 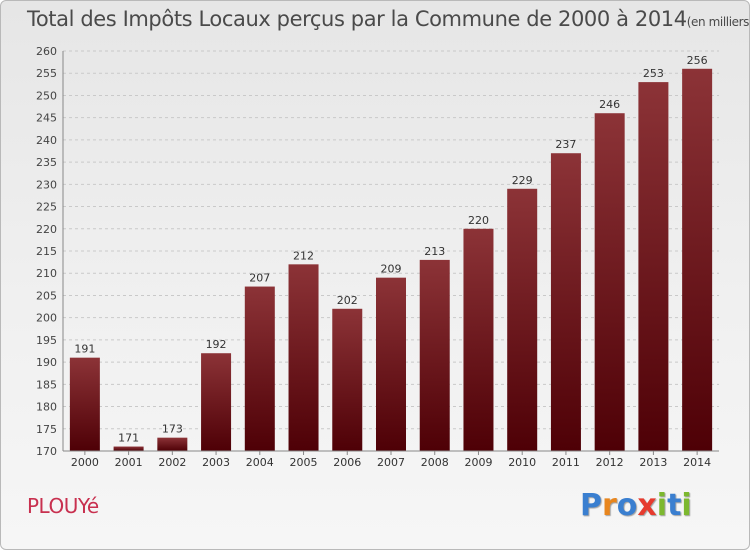 I want to click on x-tick-label: 2006, so click(x=347, y=462).